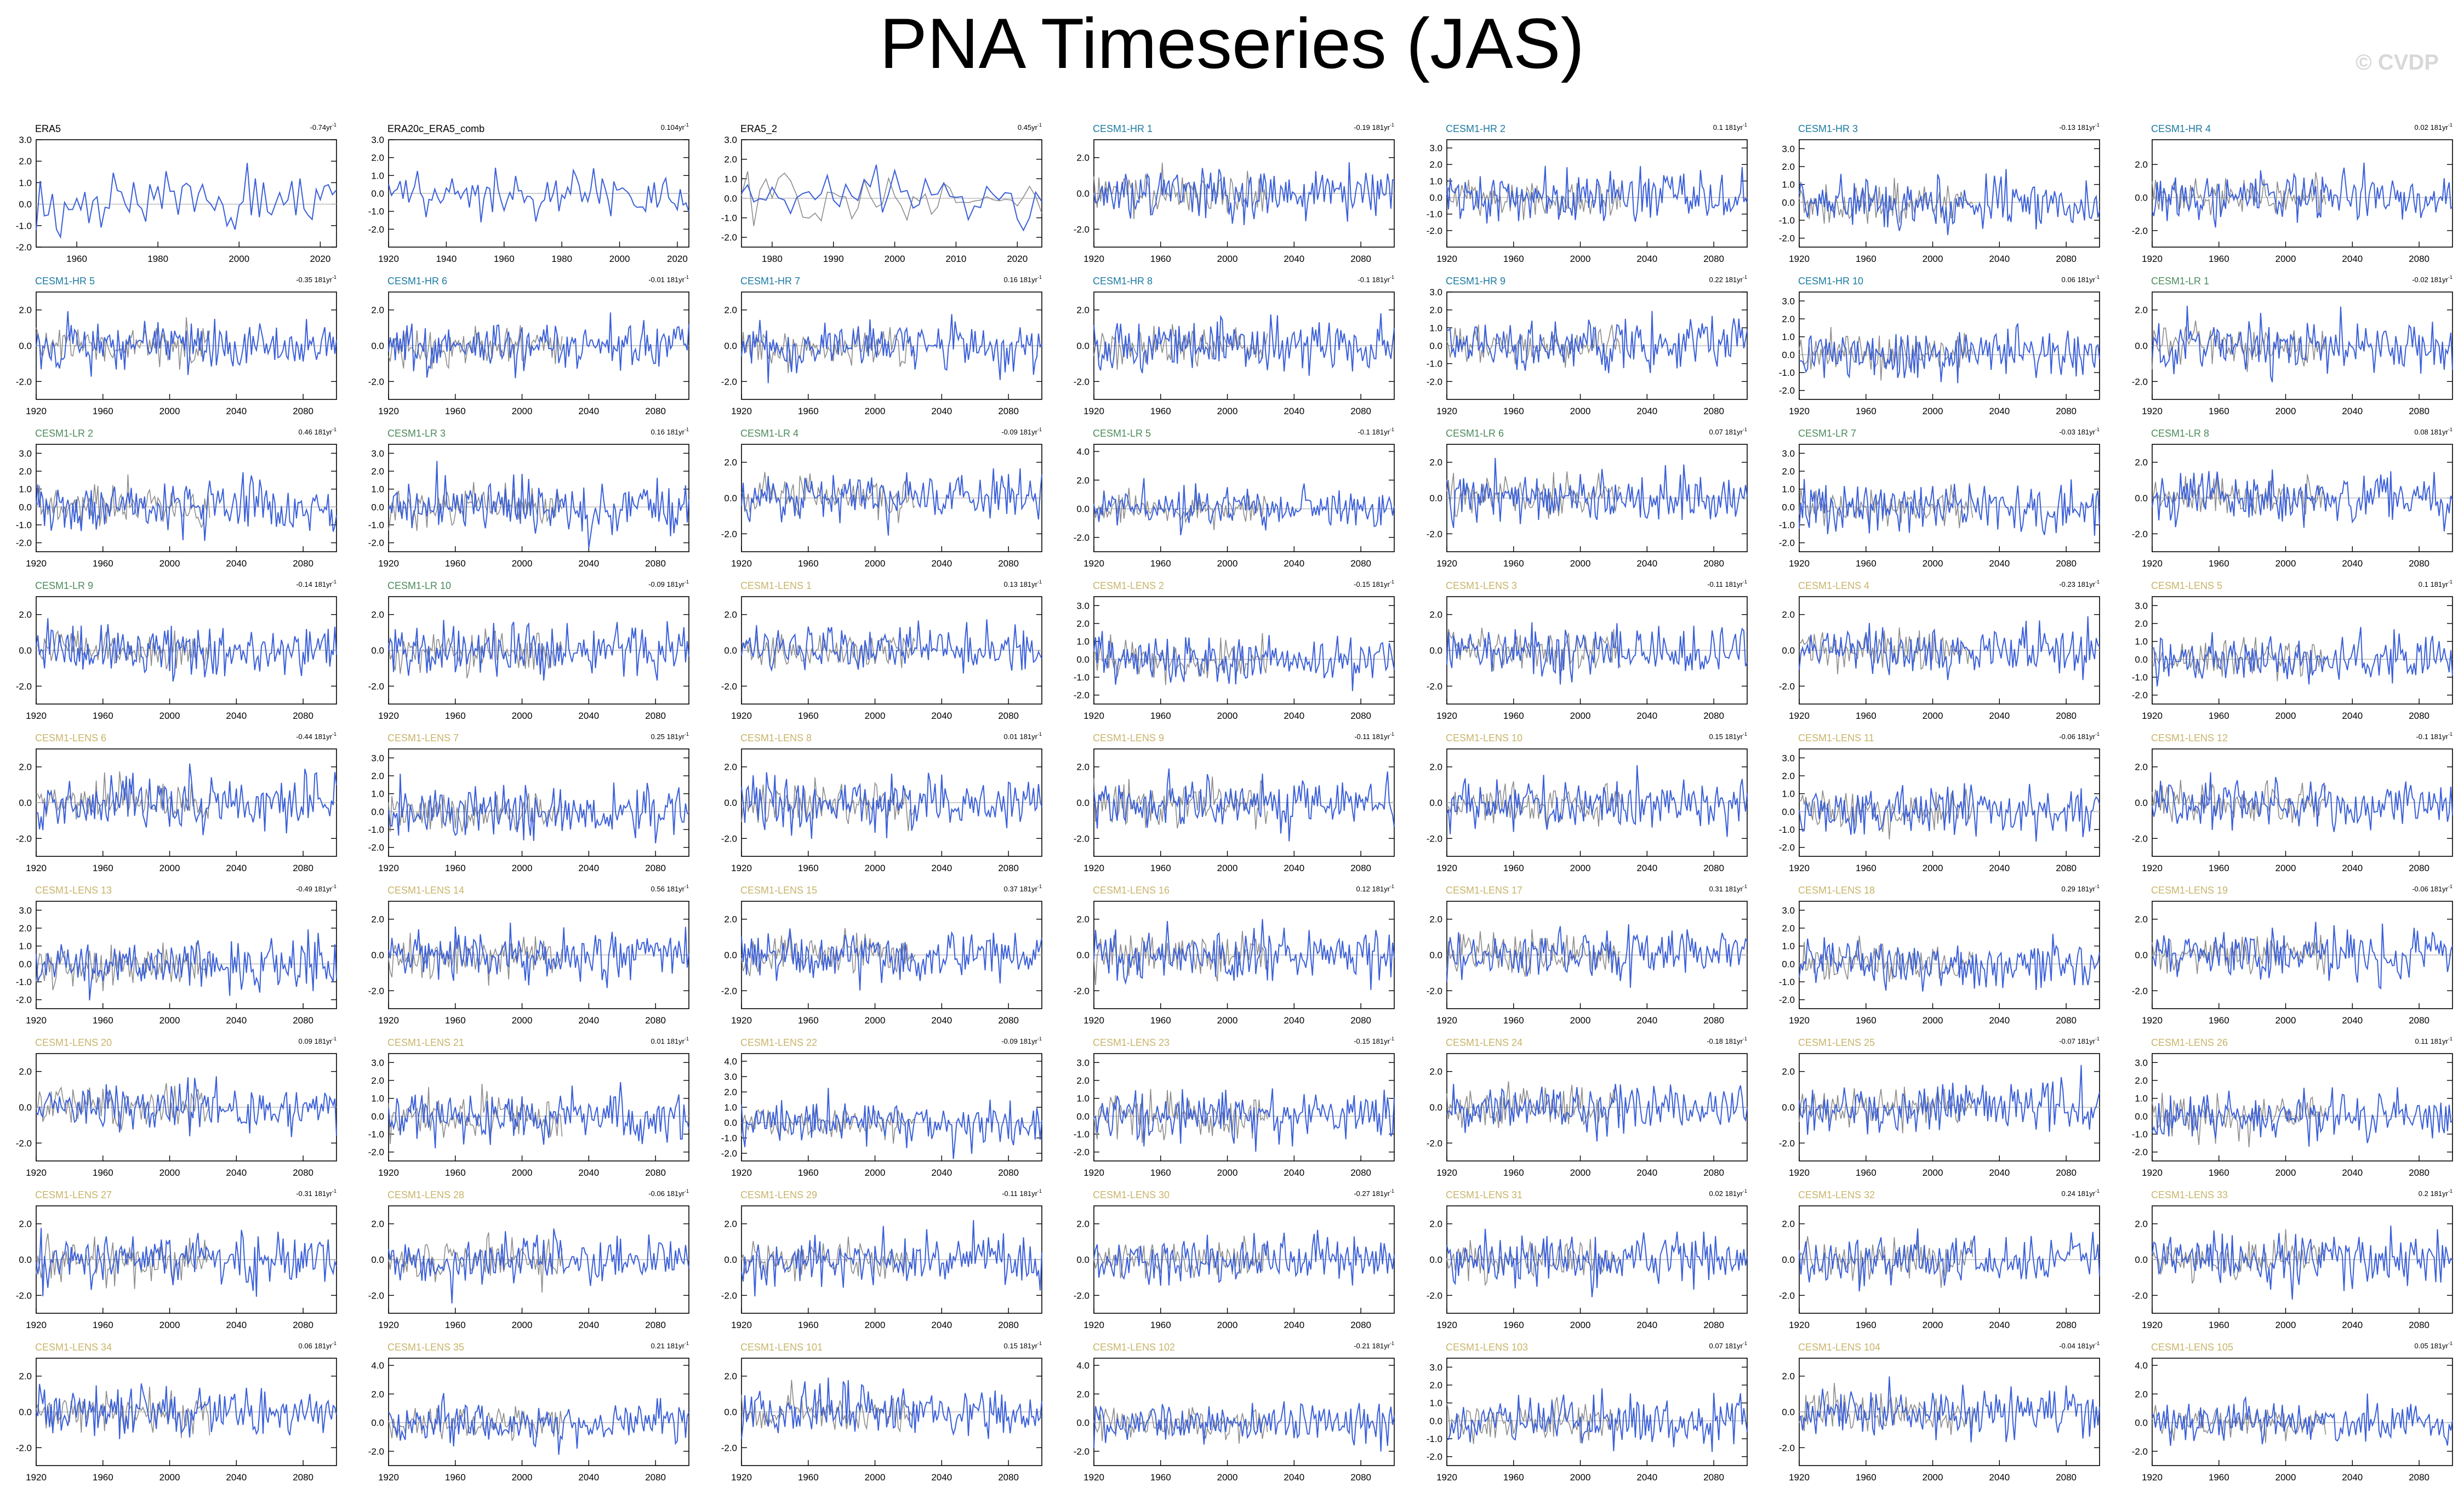  Describe the element at coordinates (1374, 583) in the screenshot. I see `panel-trend: -0.15 181yr-1` at that location.